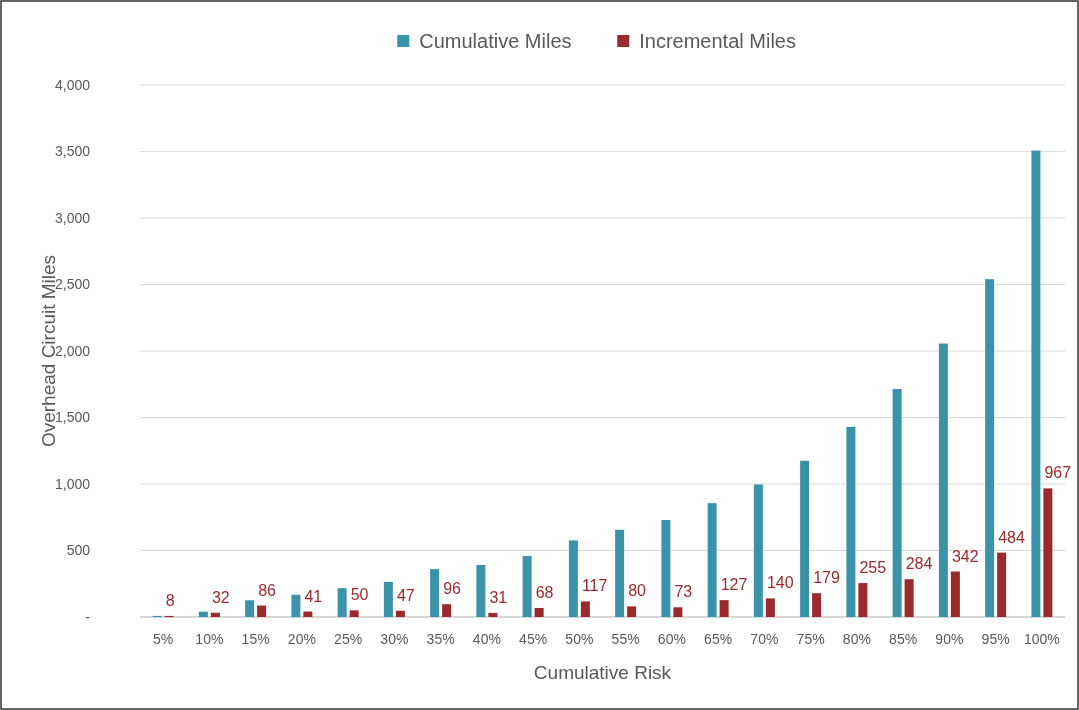 The width and height of the screenshot is (1079, 710). Describe the element at coordinates (348, 639) in the screenshot. I see `x-tick-label: 25%` at that location.